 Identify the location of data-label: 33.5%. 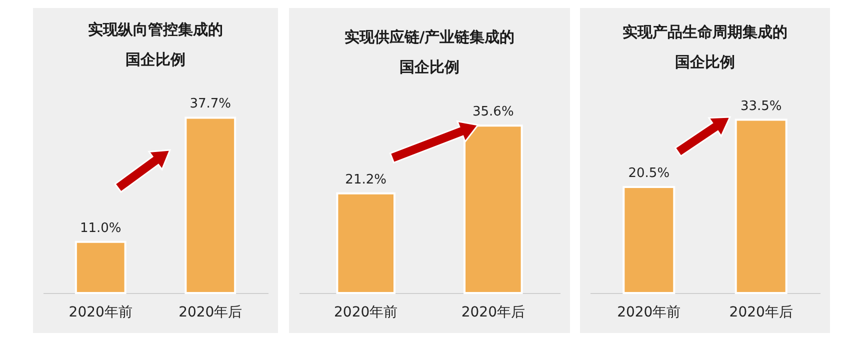
(761, 106).